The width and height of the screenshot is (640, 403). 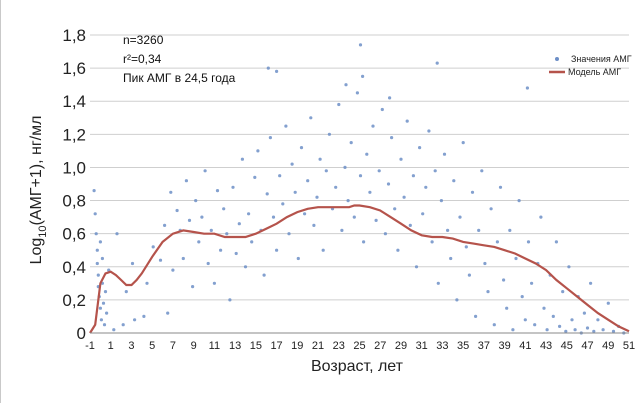 I want to click on y-axis-title-subscript: 10, so click(x=43, y=231).